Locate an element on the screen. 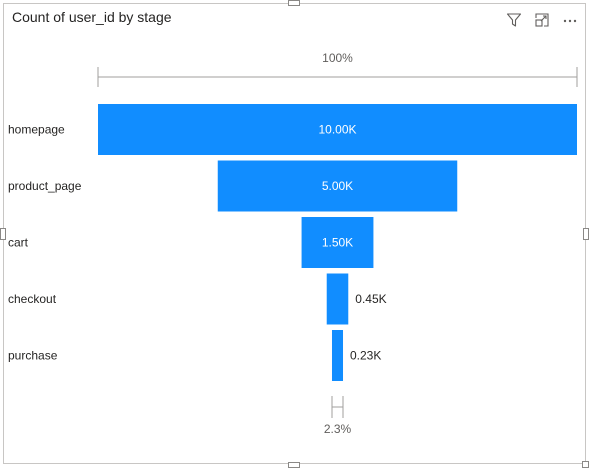 This screenshot has height=468, width=589. funnel-bar-cart is located at coordinates (337, 242).